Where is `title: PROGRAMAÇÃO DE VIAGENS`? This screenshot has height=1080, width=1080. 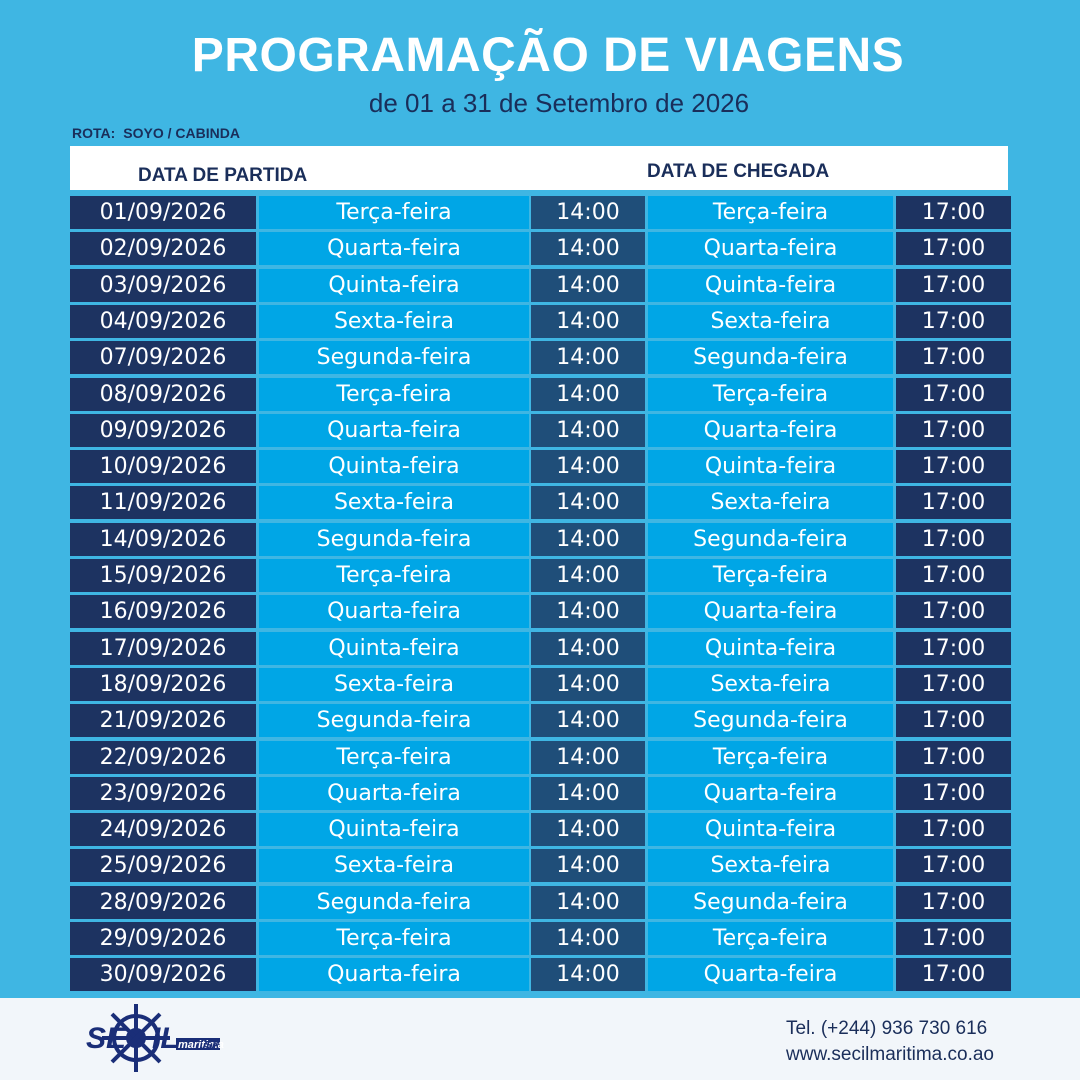 title: PROGRAMAÇÃO DE VIAGENS is located at coordinates (548, 55).